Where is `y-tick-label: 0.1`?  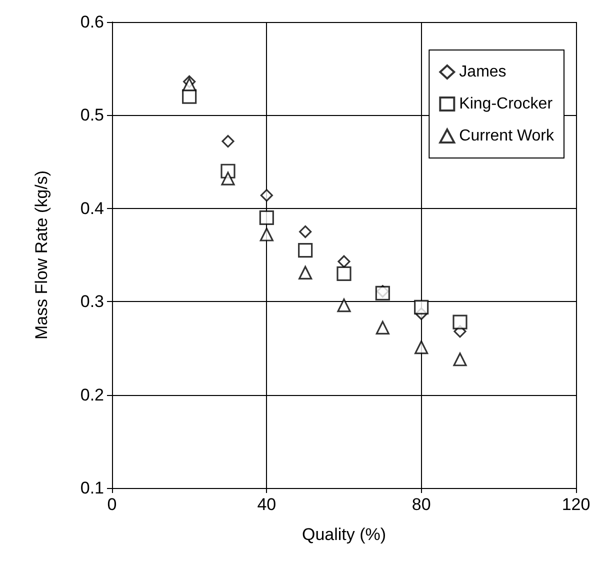 y-tick-label: 0.1 is located at coordinates (92, 488).